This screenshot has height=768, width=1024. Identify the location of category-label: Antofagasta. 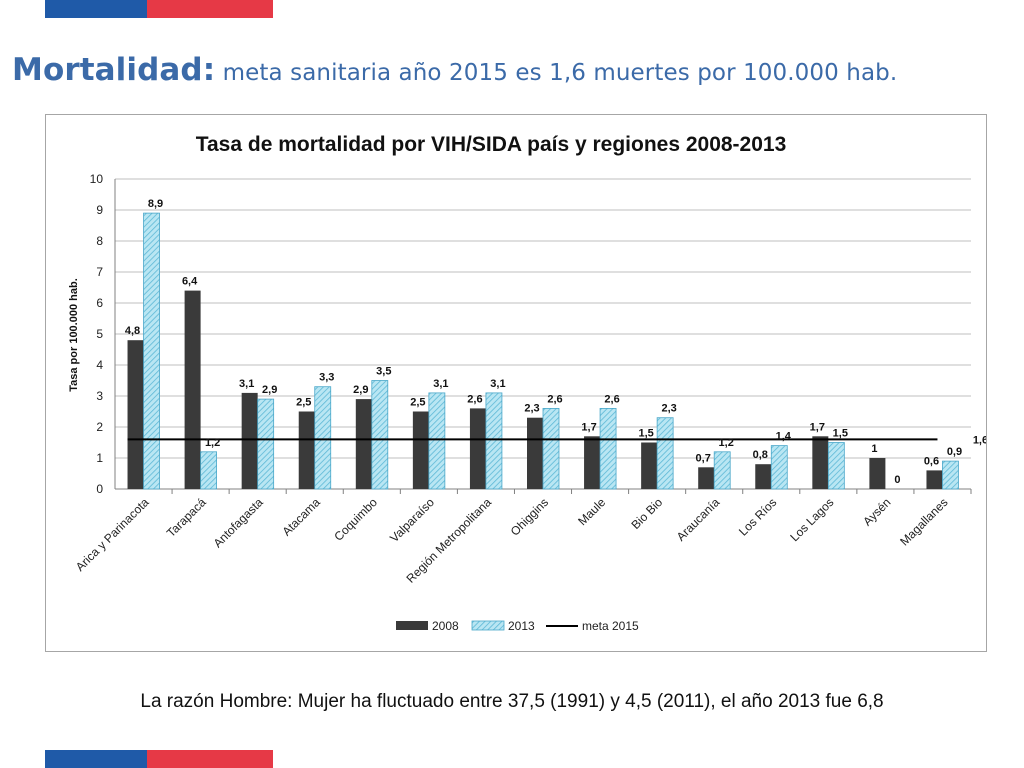
(238, 522).